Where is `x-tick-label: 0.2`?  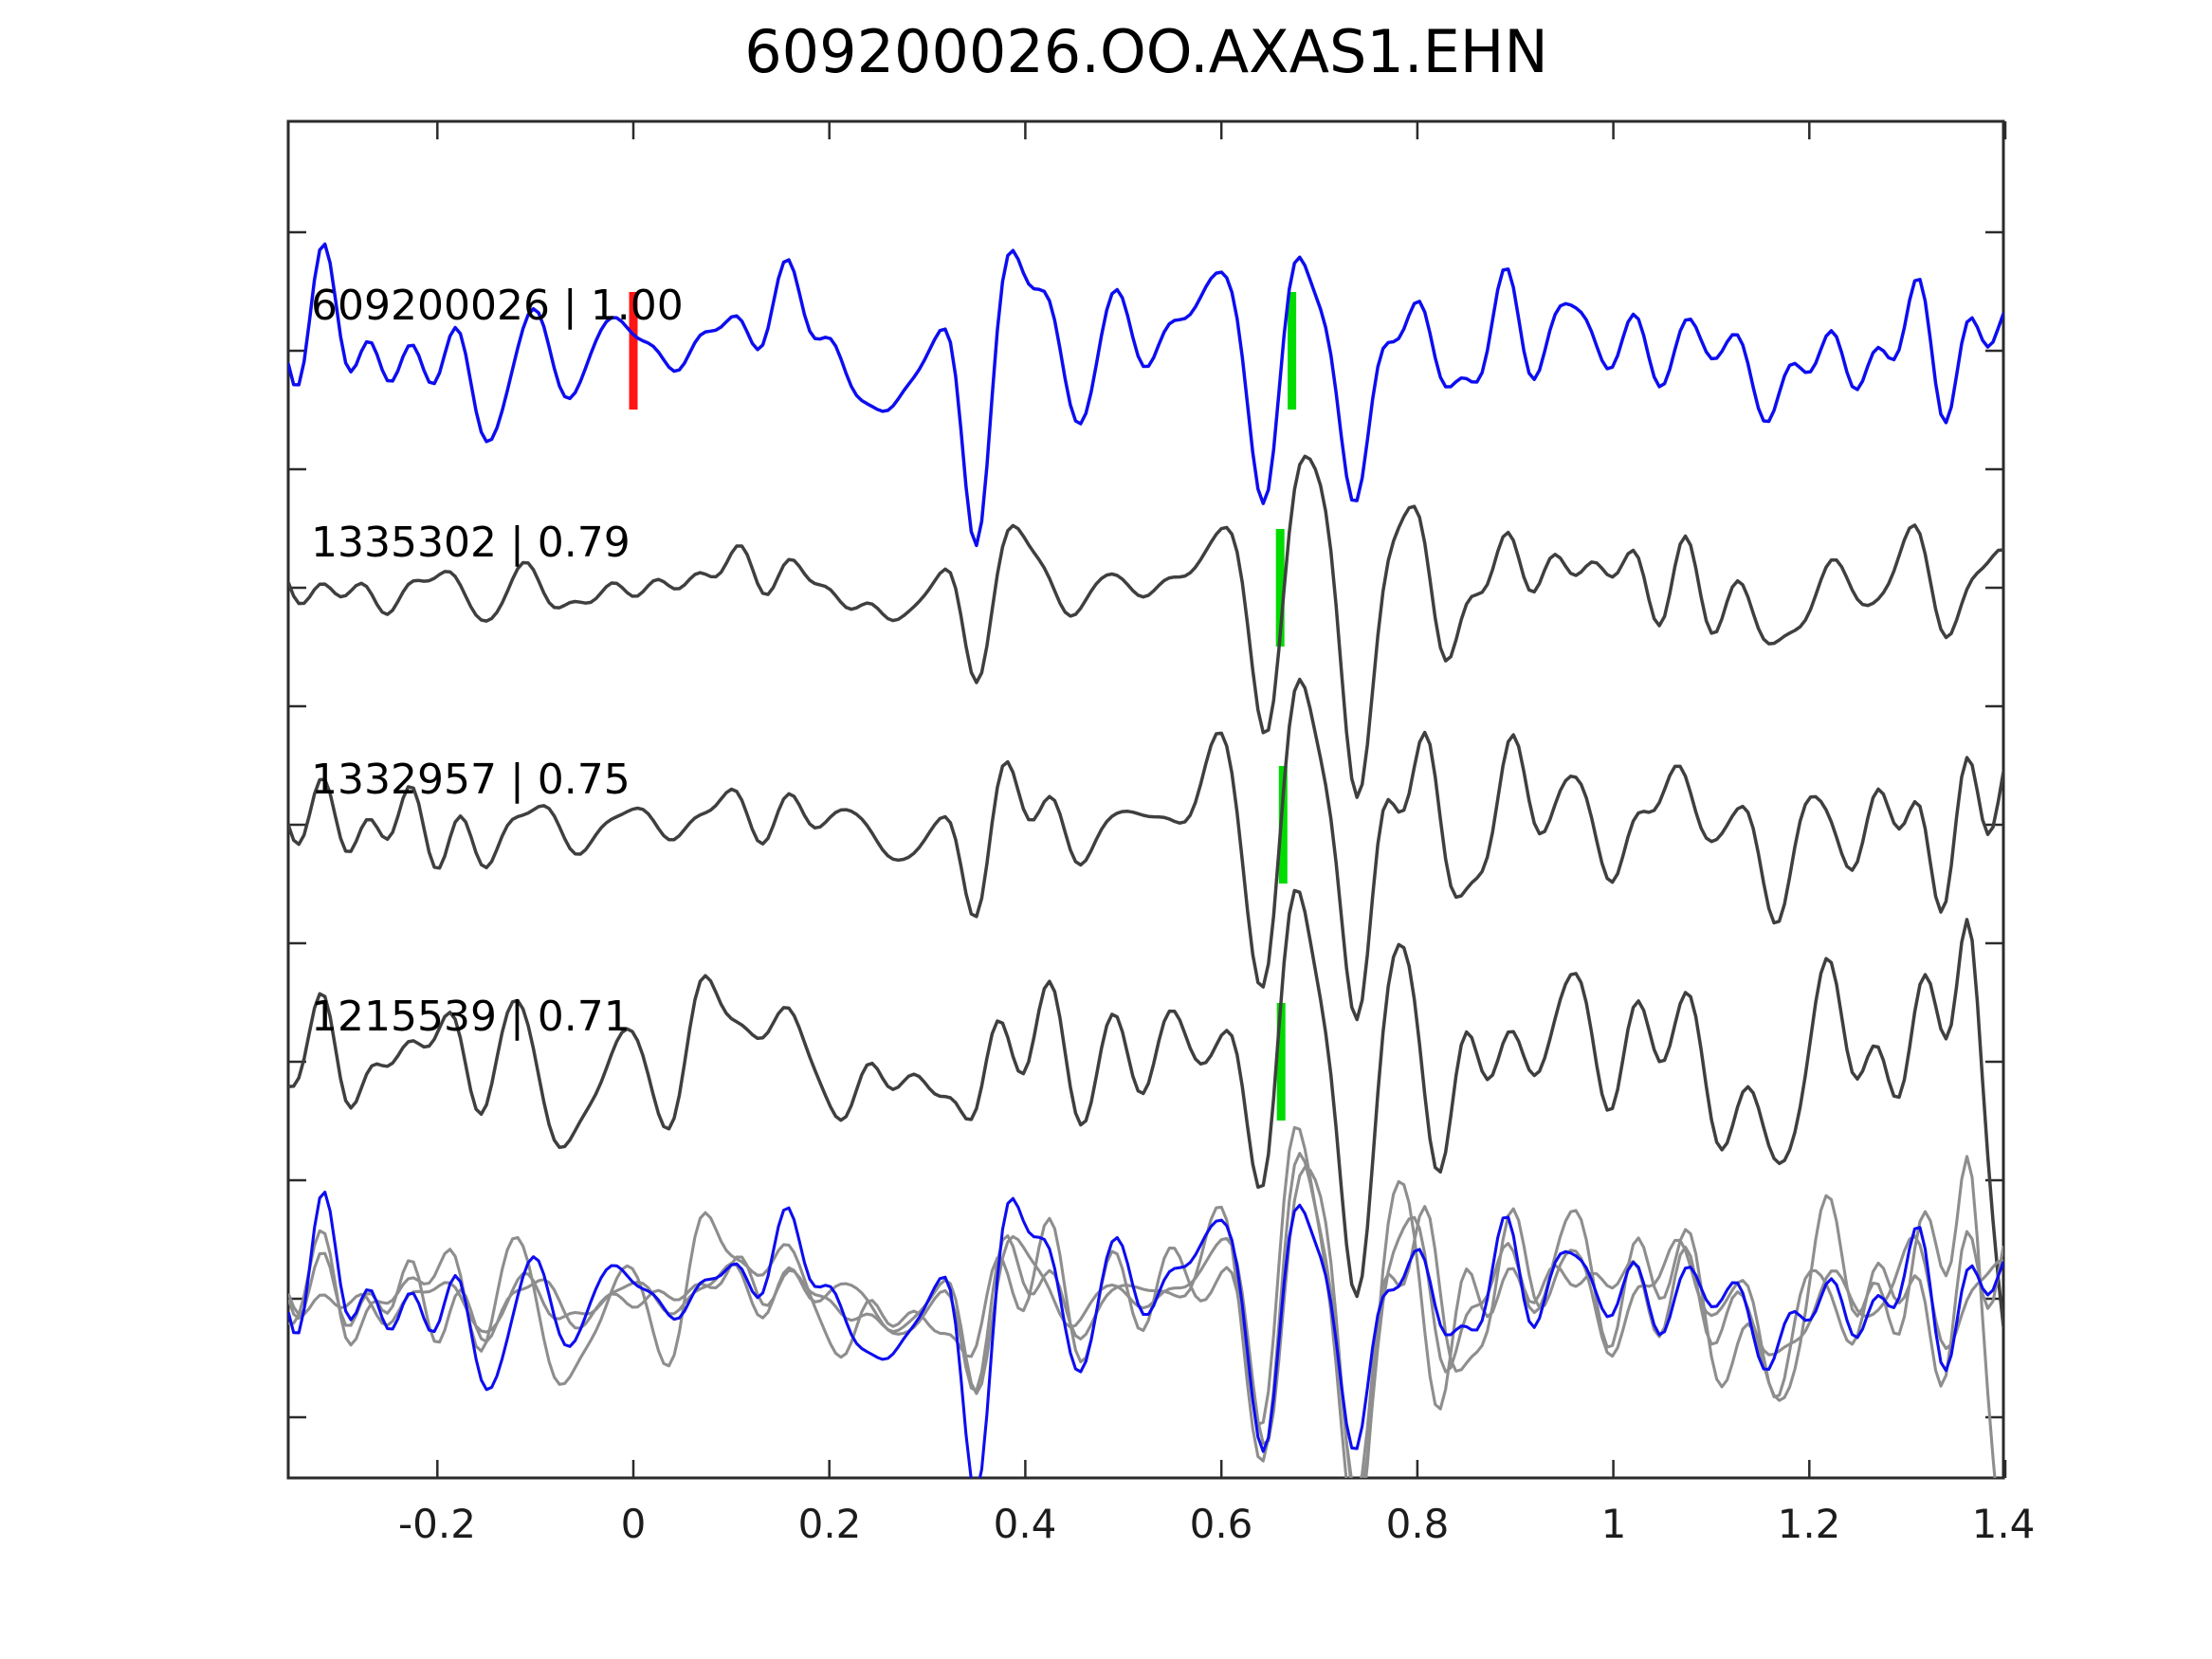
x-tick-label: 0.2 is located at coordinates (830, 1524).